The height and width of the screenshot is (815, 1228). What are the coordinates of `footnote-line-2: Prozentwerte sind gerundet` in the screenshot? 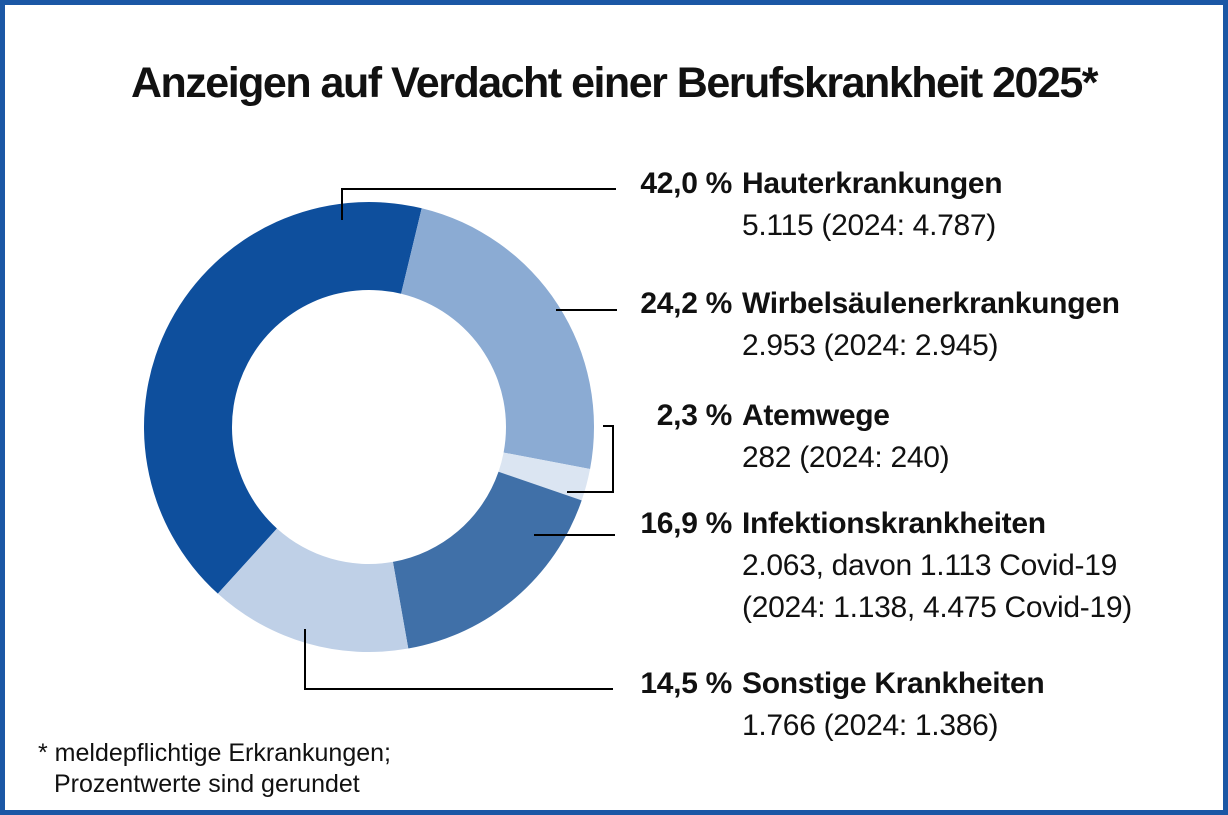 It's located at (207, 784).